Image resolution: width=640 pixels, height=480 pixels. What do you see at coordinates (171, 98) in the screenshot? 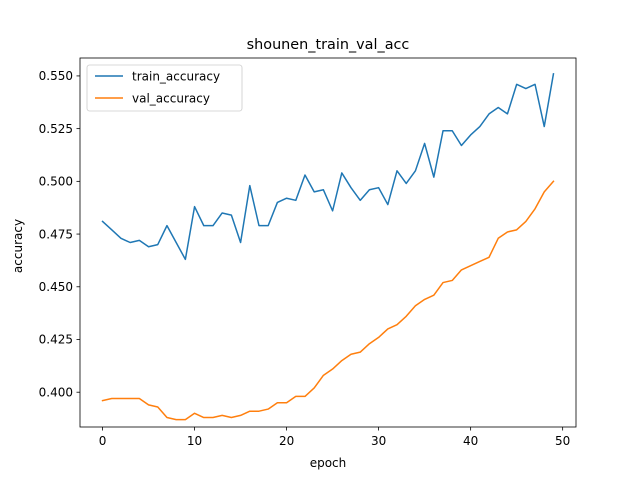
I see `legend-label-val-accuracy: val_accuracy` at bounding box center [171, 98].